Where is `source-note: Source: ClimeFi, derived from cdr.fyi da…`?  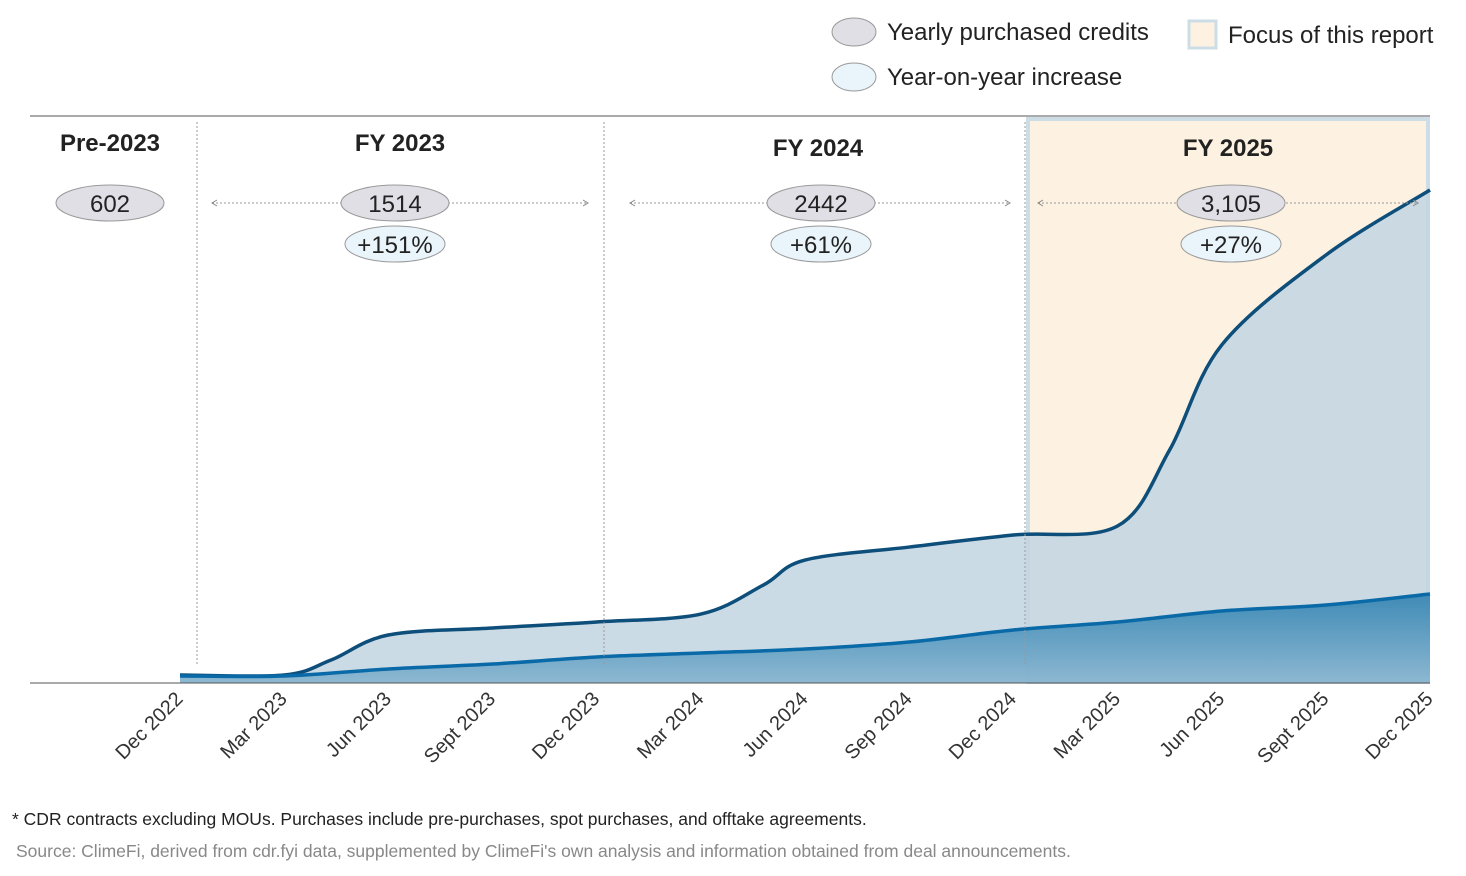
source-note: Source: ClimeFi, derived from cdr.fyi da… is located at coordinates (543, 851).